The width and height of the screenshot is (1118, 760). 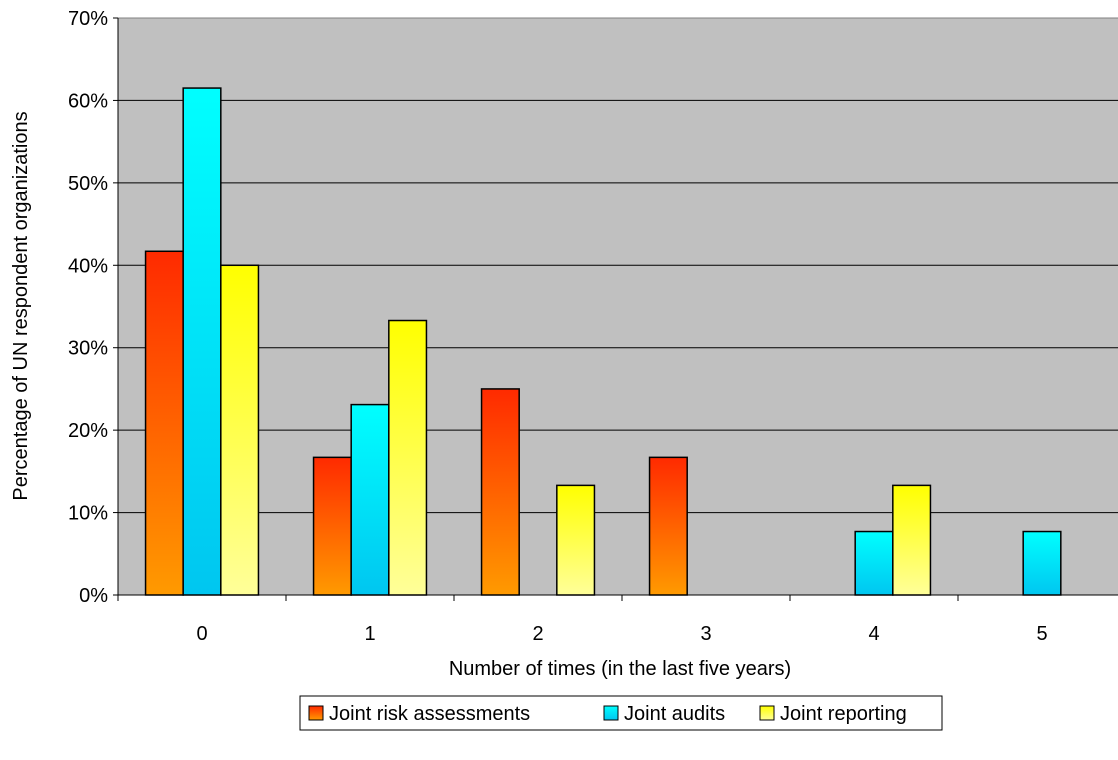 I want to click on x-tick-label: 2, so click(x=537, y=634).